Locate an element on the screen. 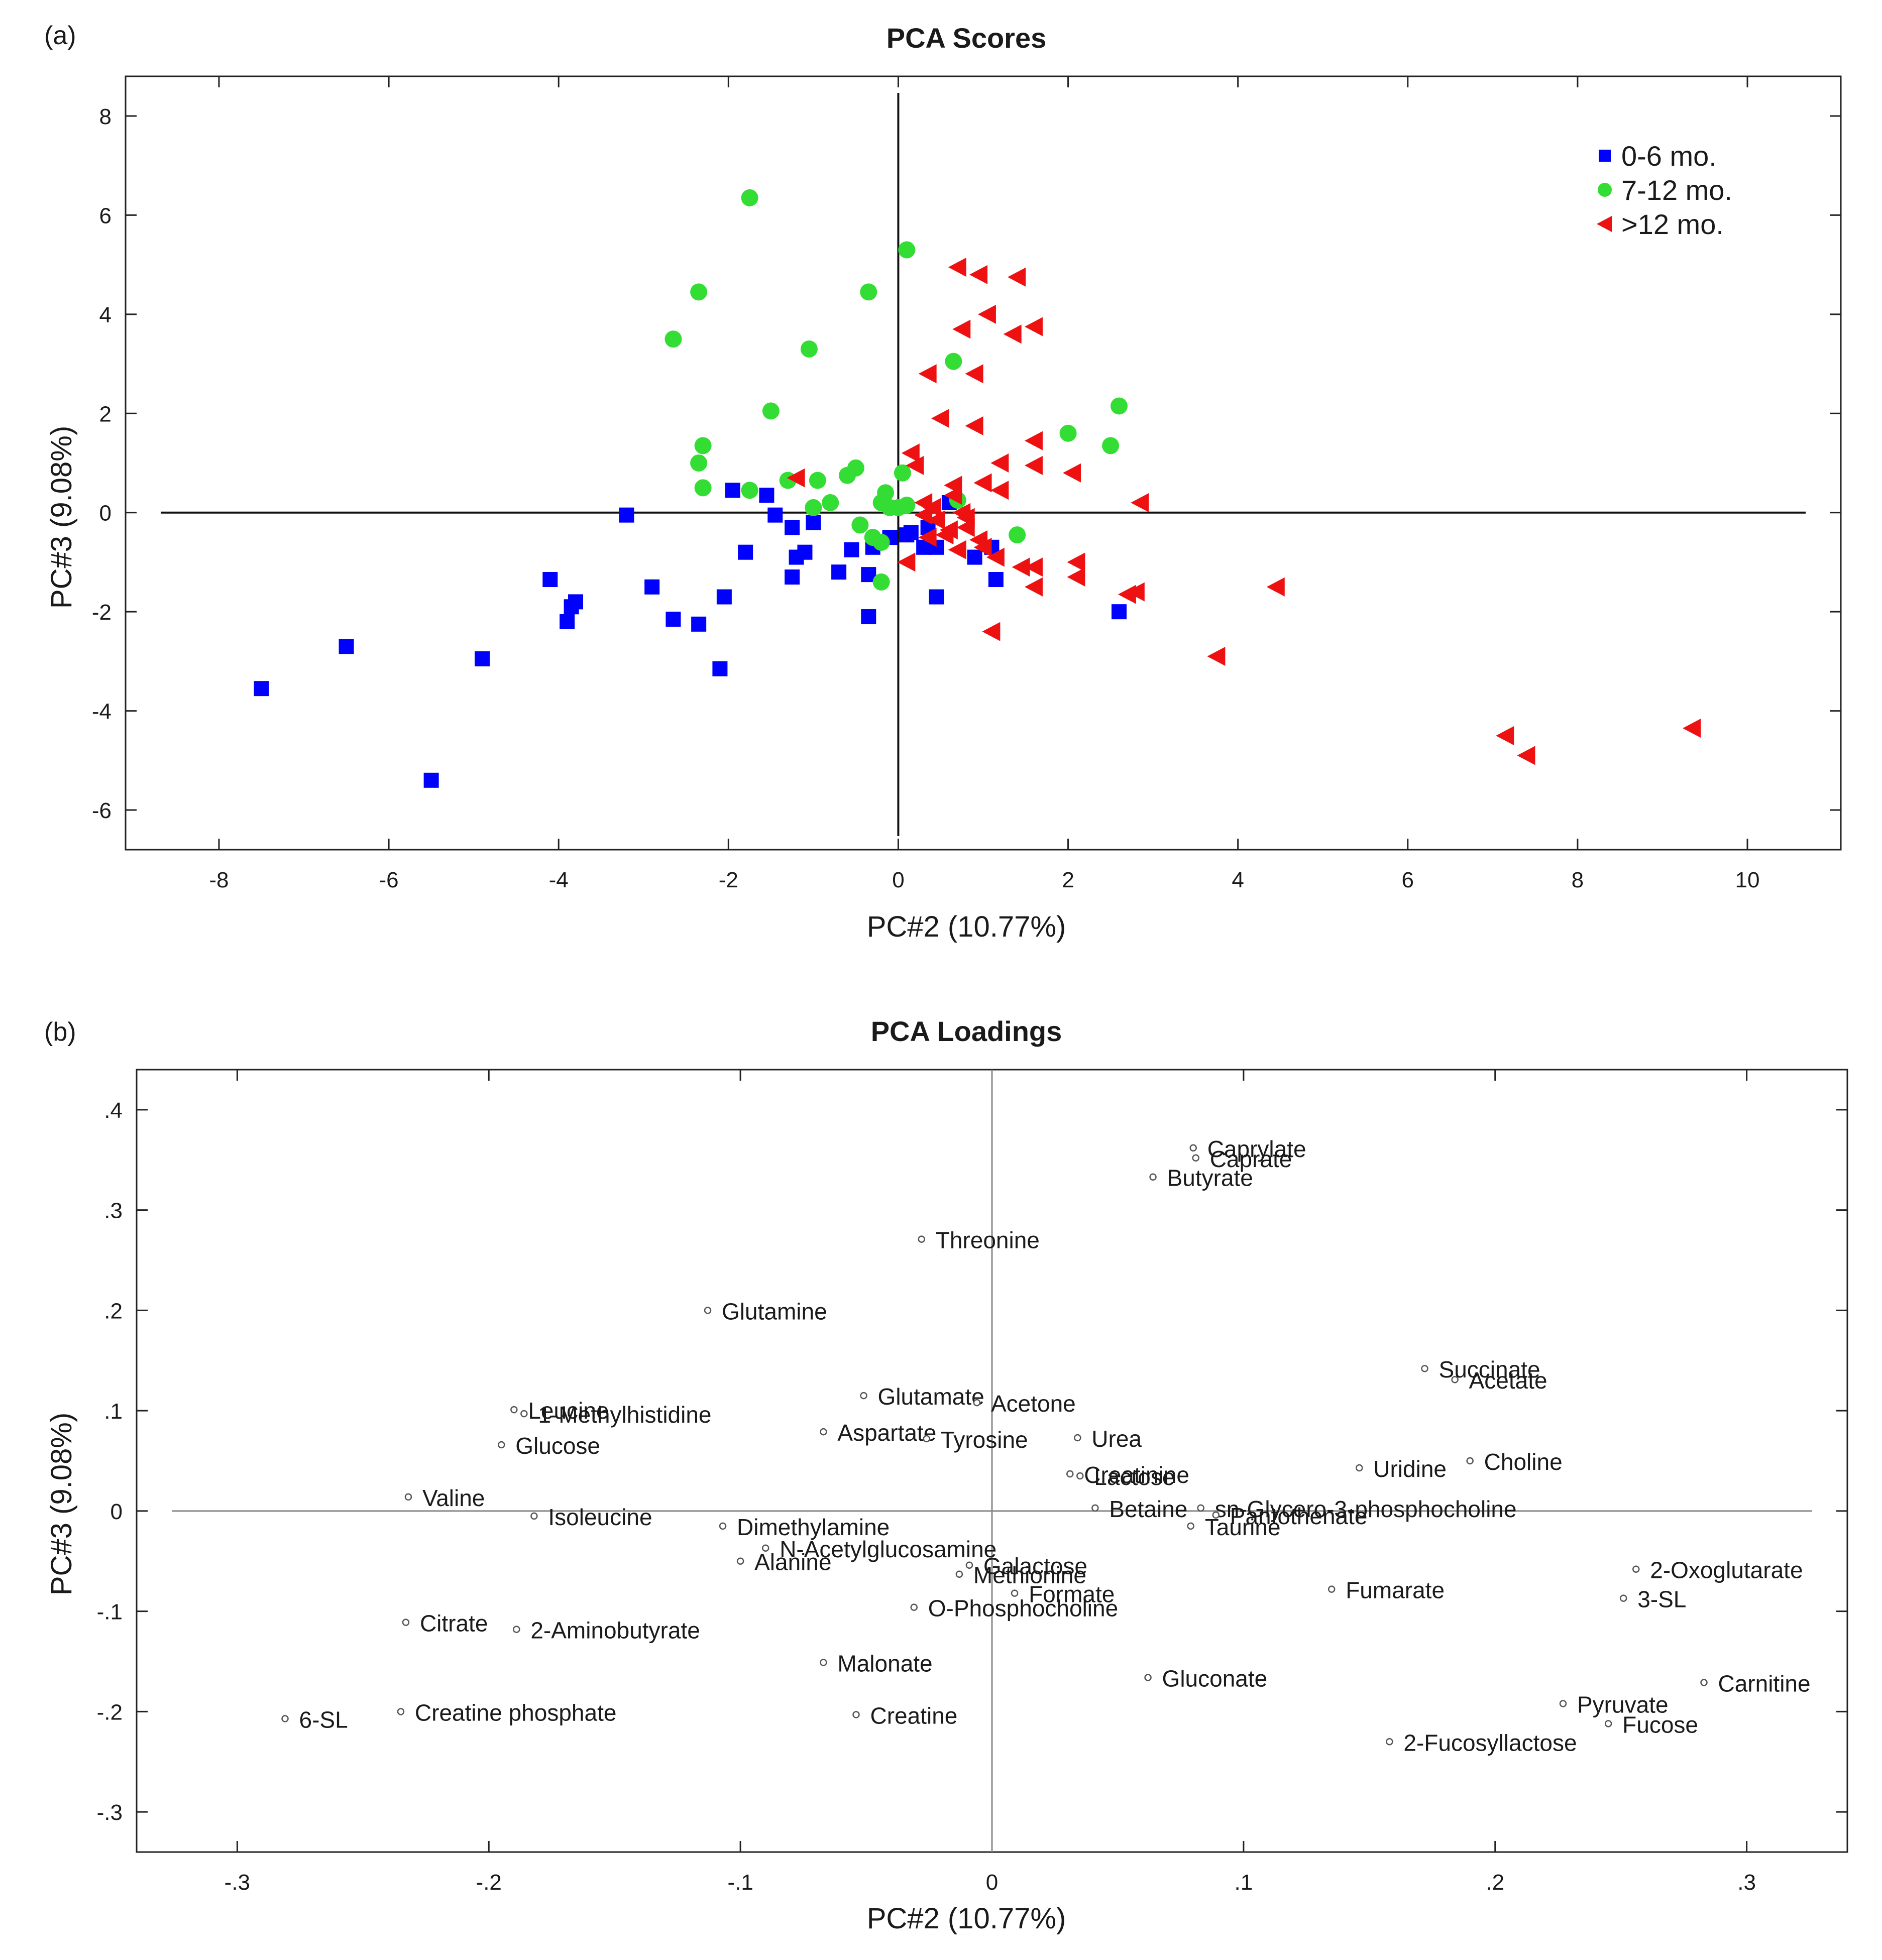 Image resolution: width=1882 pixels, height=1960 pixels. loading-label: Caprate is located at coordinates (1251, 1159).